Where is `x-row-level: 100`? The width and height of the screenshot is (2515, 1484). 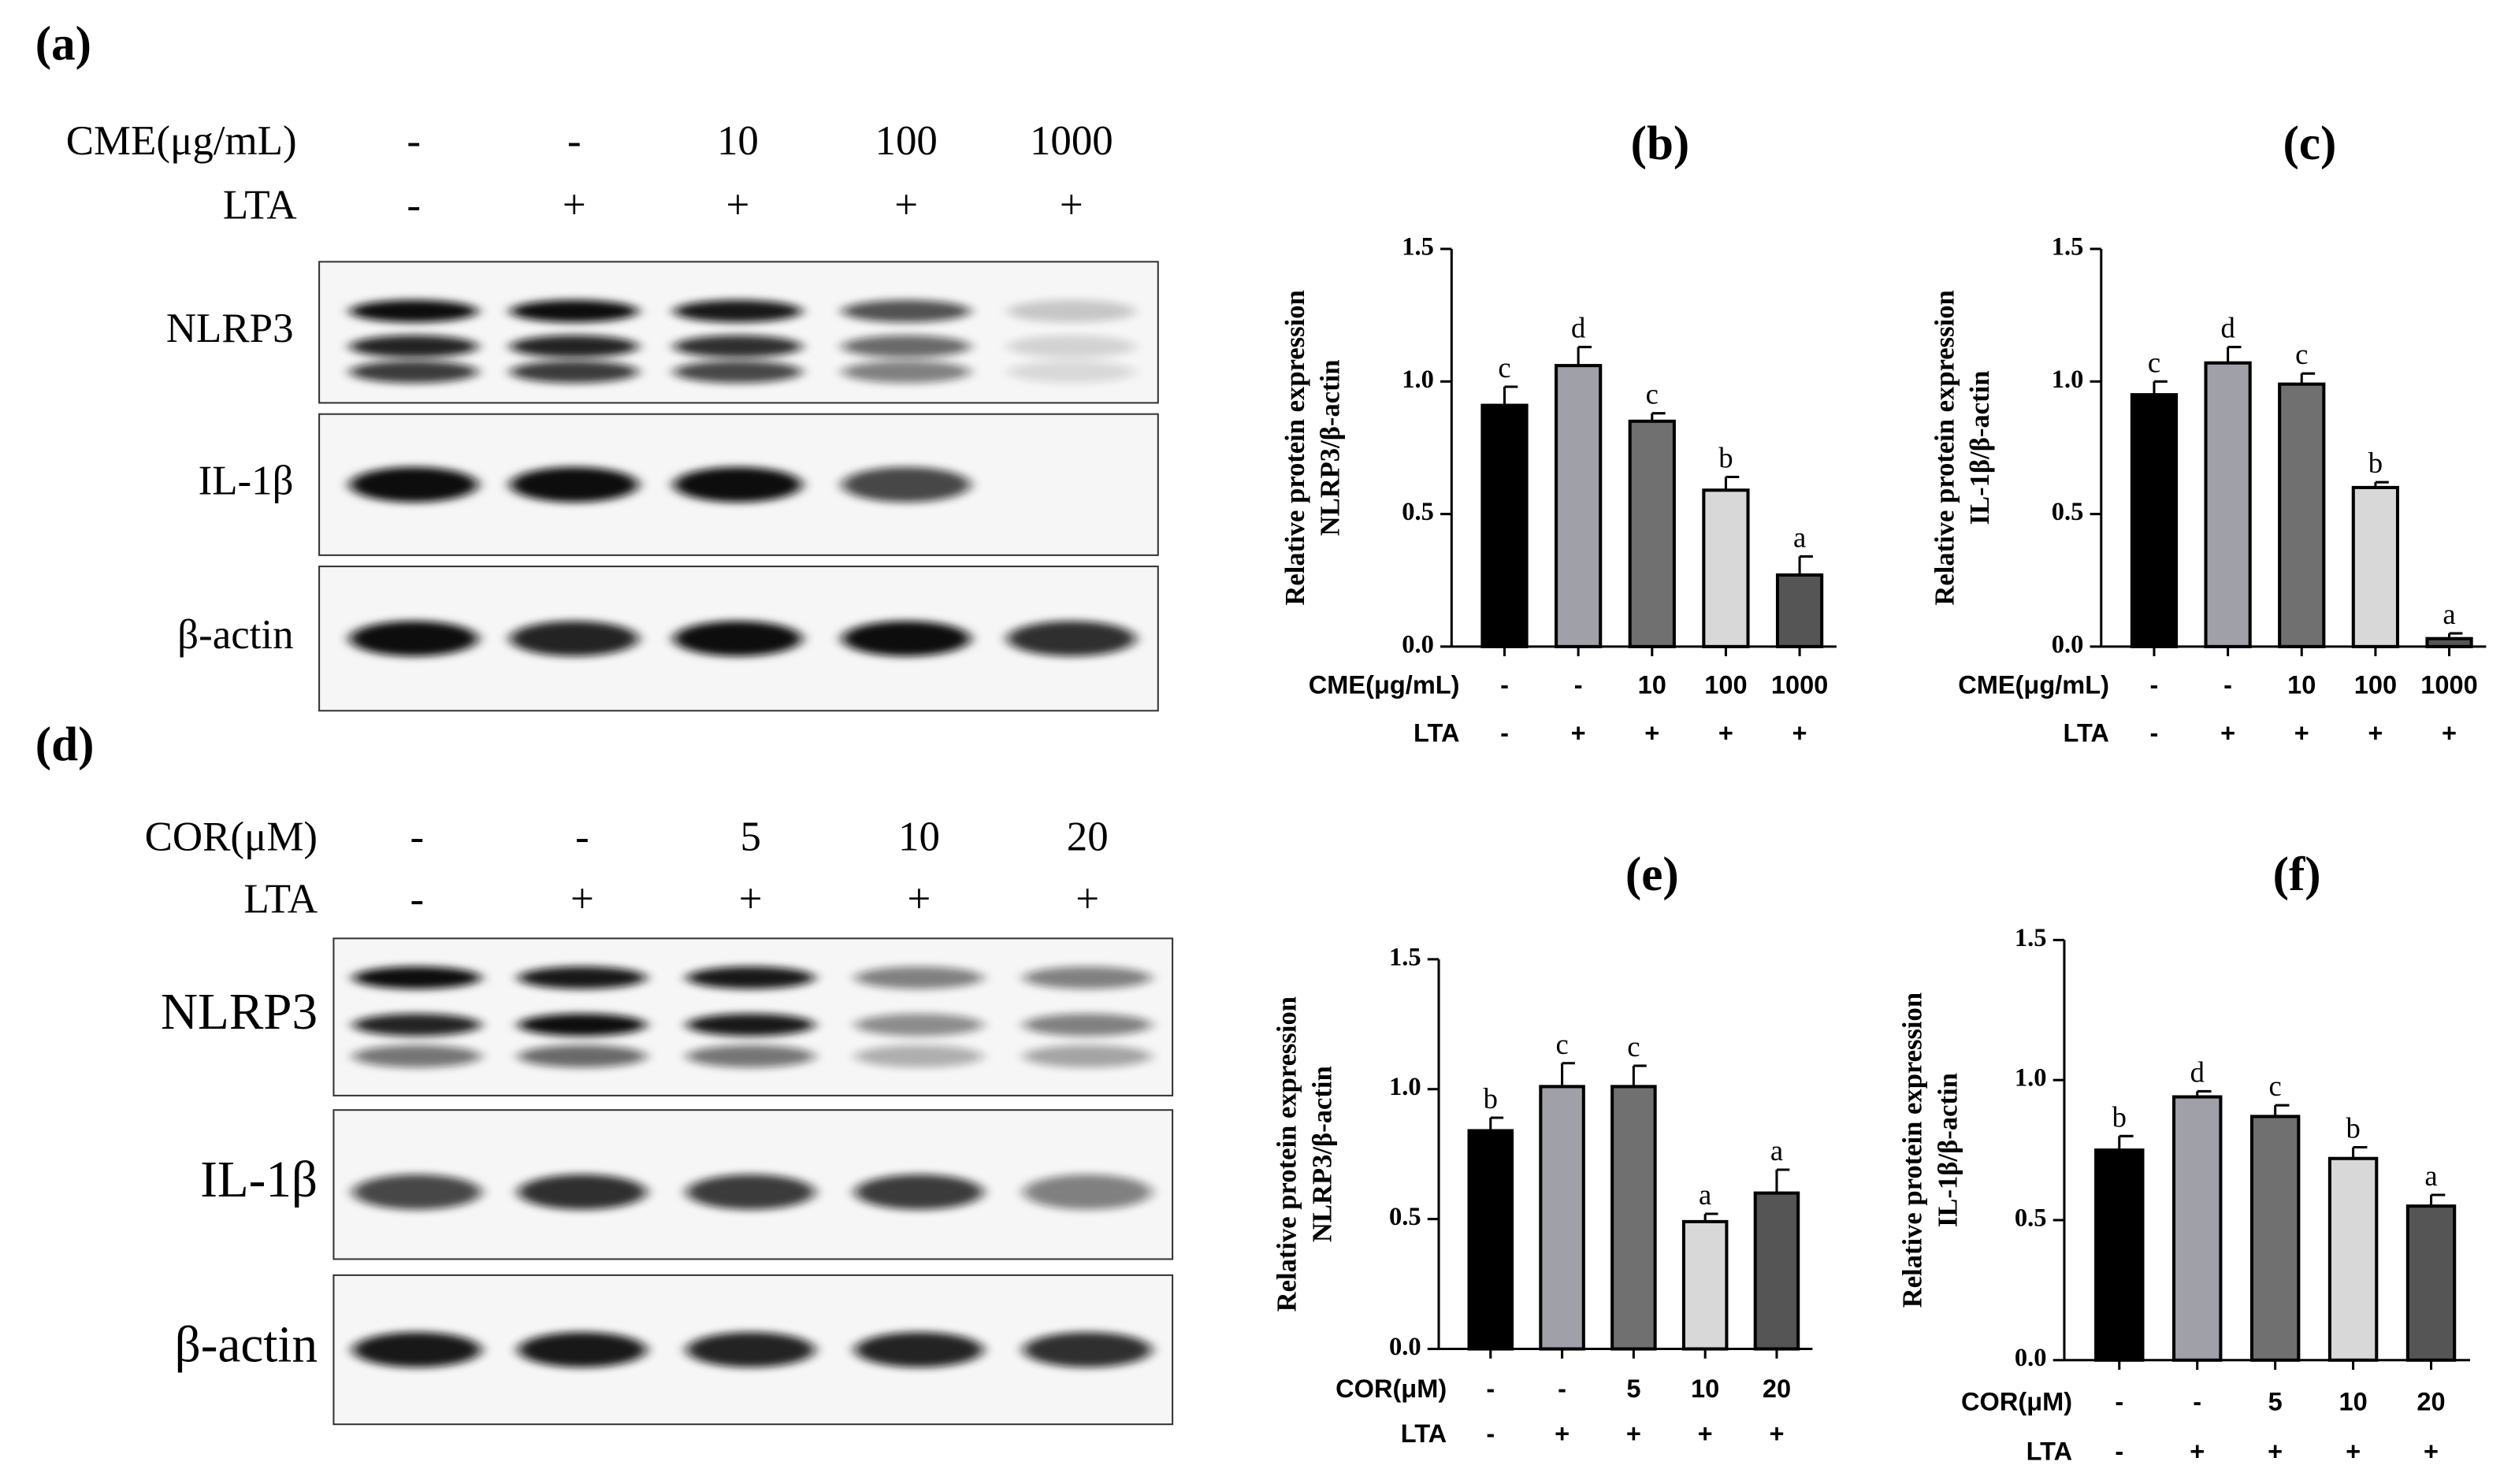
x-row-level: 100 is located at coordinates (2375, 684).